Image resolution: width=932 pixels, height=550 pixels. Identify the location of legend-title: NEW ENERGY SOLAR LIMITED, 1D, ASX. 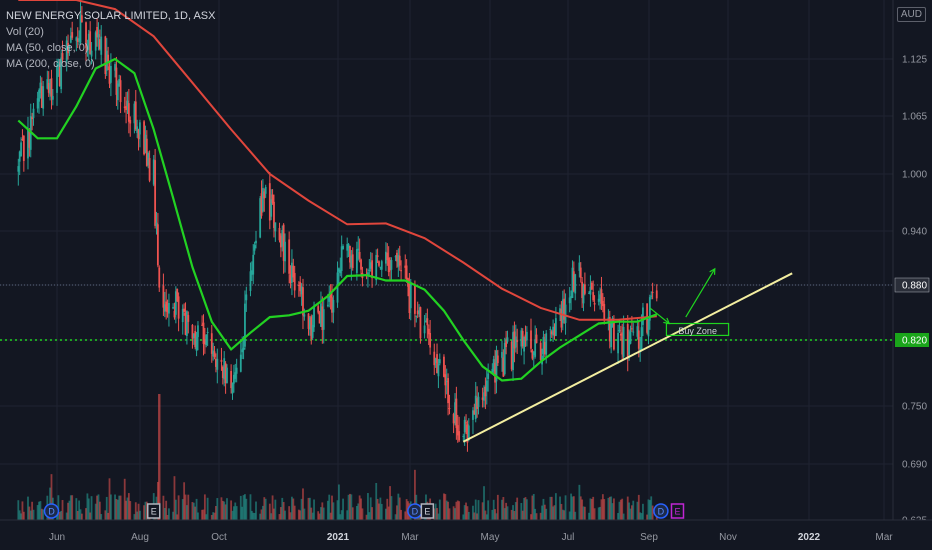
(111, 16).